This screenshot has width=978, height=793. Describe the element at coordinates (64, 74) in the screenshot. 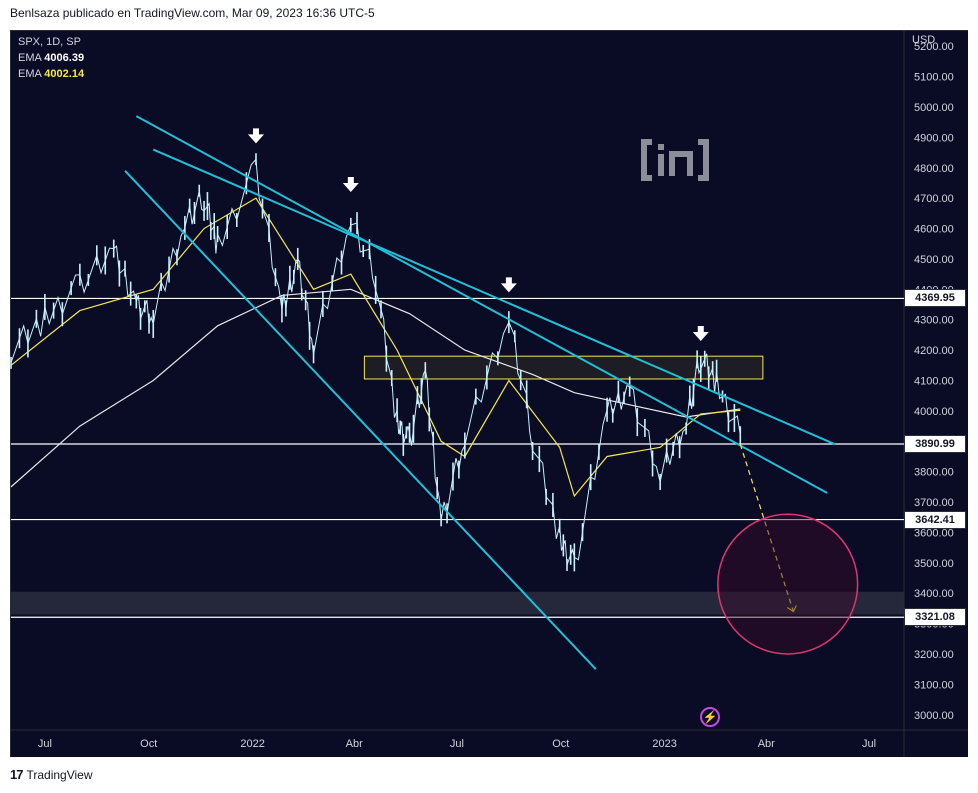

I see `ema-slow-value: 4002.14` at that location.